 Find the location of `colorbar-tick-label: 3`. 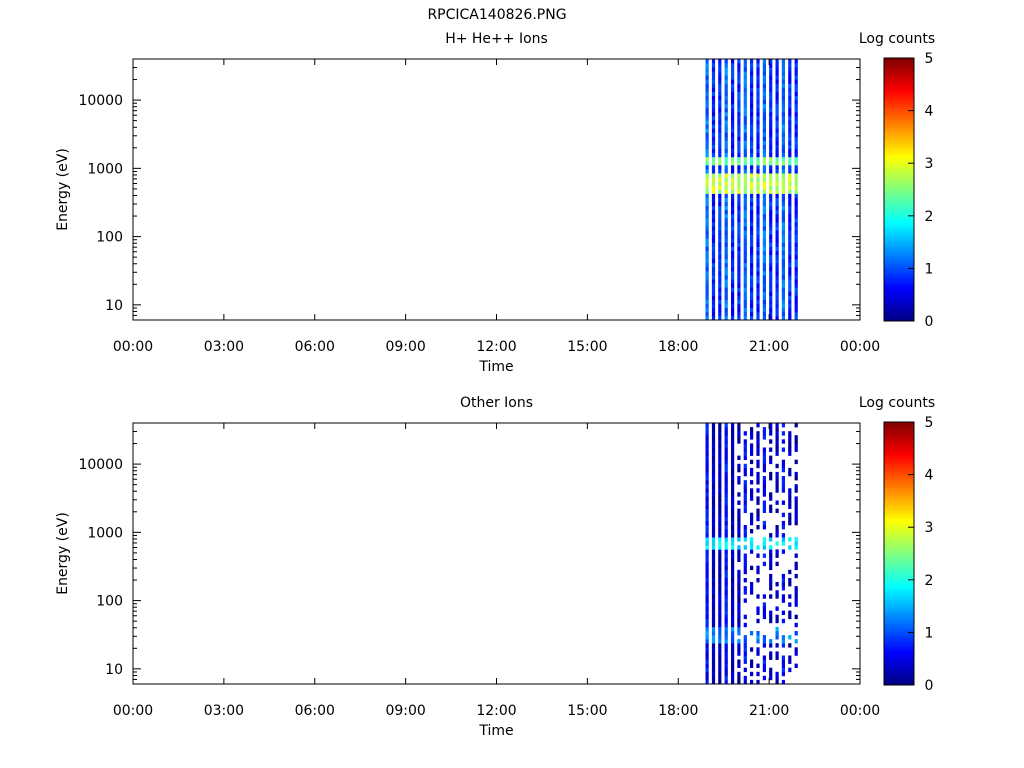

colorbar-tick-label: 3 is located at coordinates (929, 164).